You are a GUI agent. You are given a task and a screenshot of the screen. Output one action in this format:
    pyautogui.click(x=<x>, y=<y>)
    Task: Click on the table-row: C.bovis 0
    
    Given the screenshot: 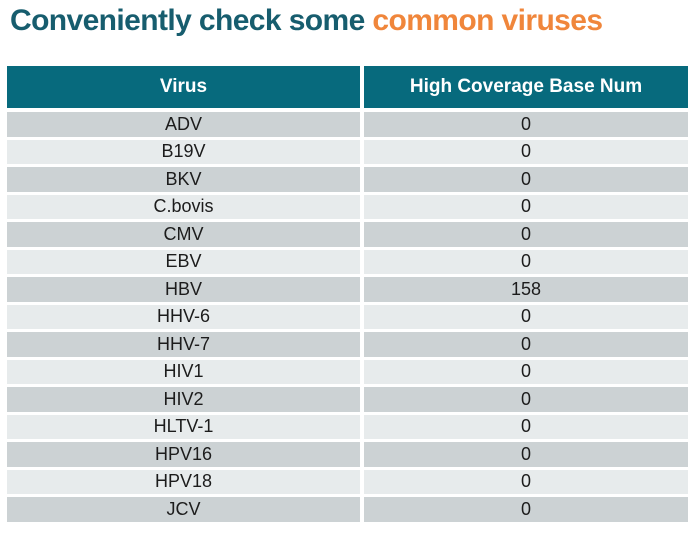 What is the action you would take?
    pyautogui.click(x=347, y=208)
    